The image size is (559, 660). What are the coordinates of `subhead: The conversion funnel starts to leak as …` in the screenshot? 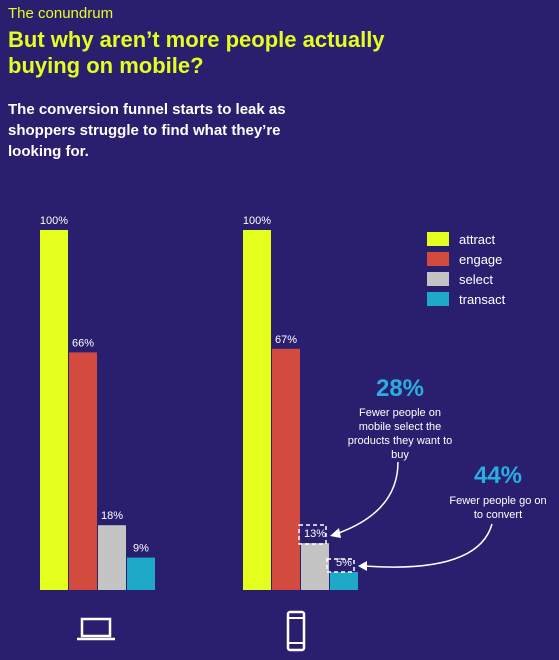 It's located at (147, 130).